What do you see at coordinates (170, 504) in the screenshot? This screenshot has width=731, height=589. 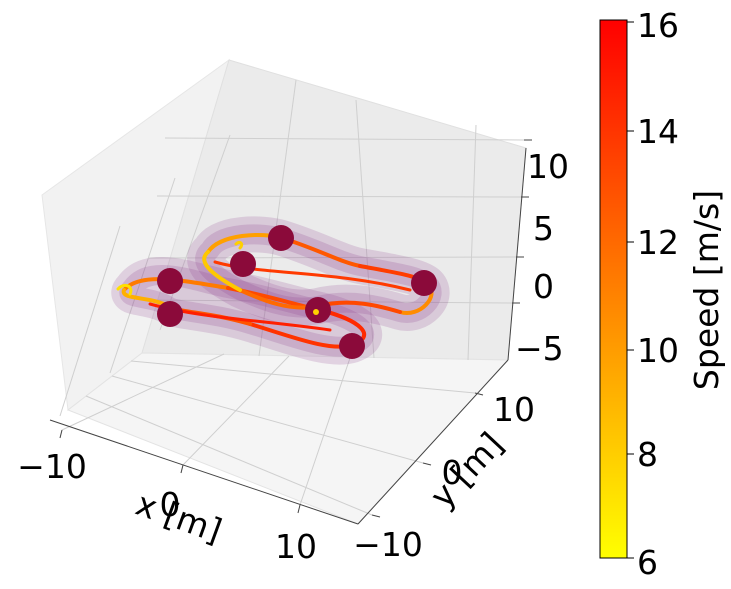 I see `x-tick-label-1: 0` at bounding box center [170, 504].